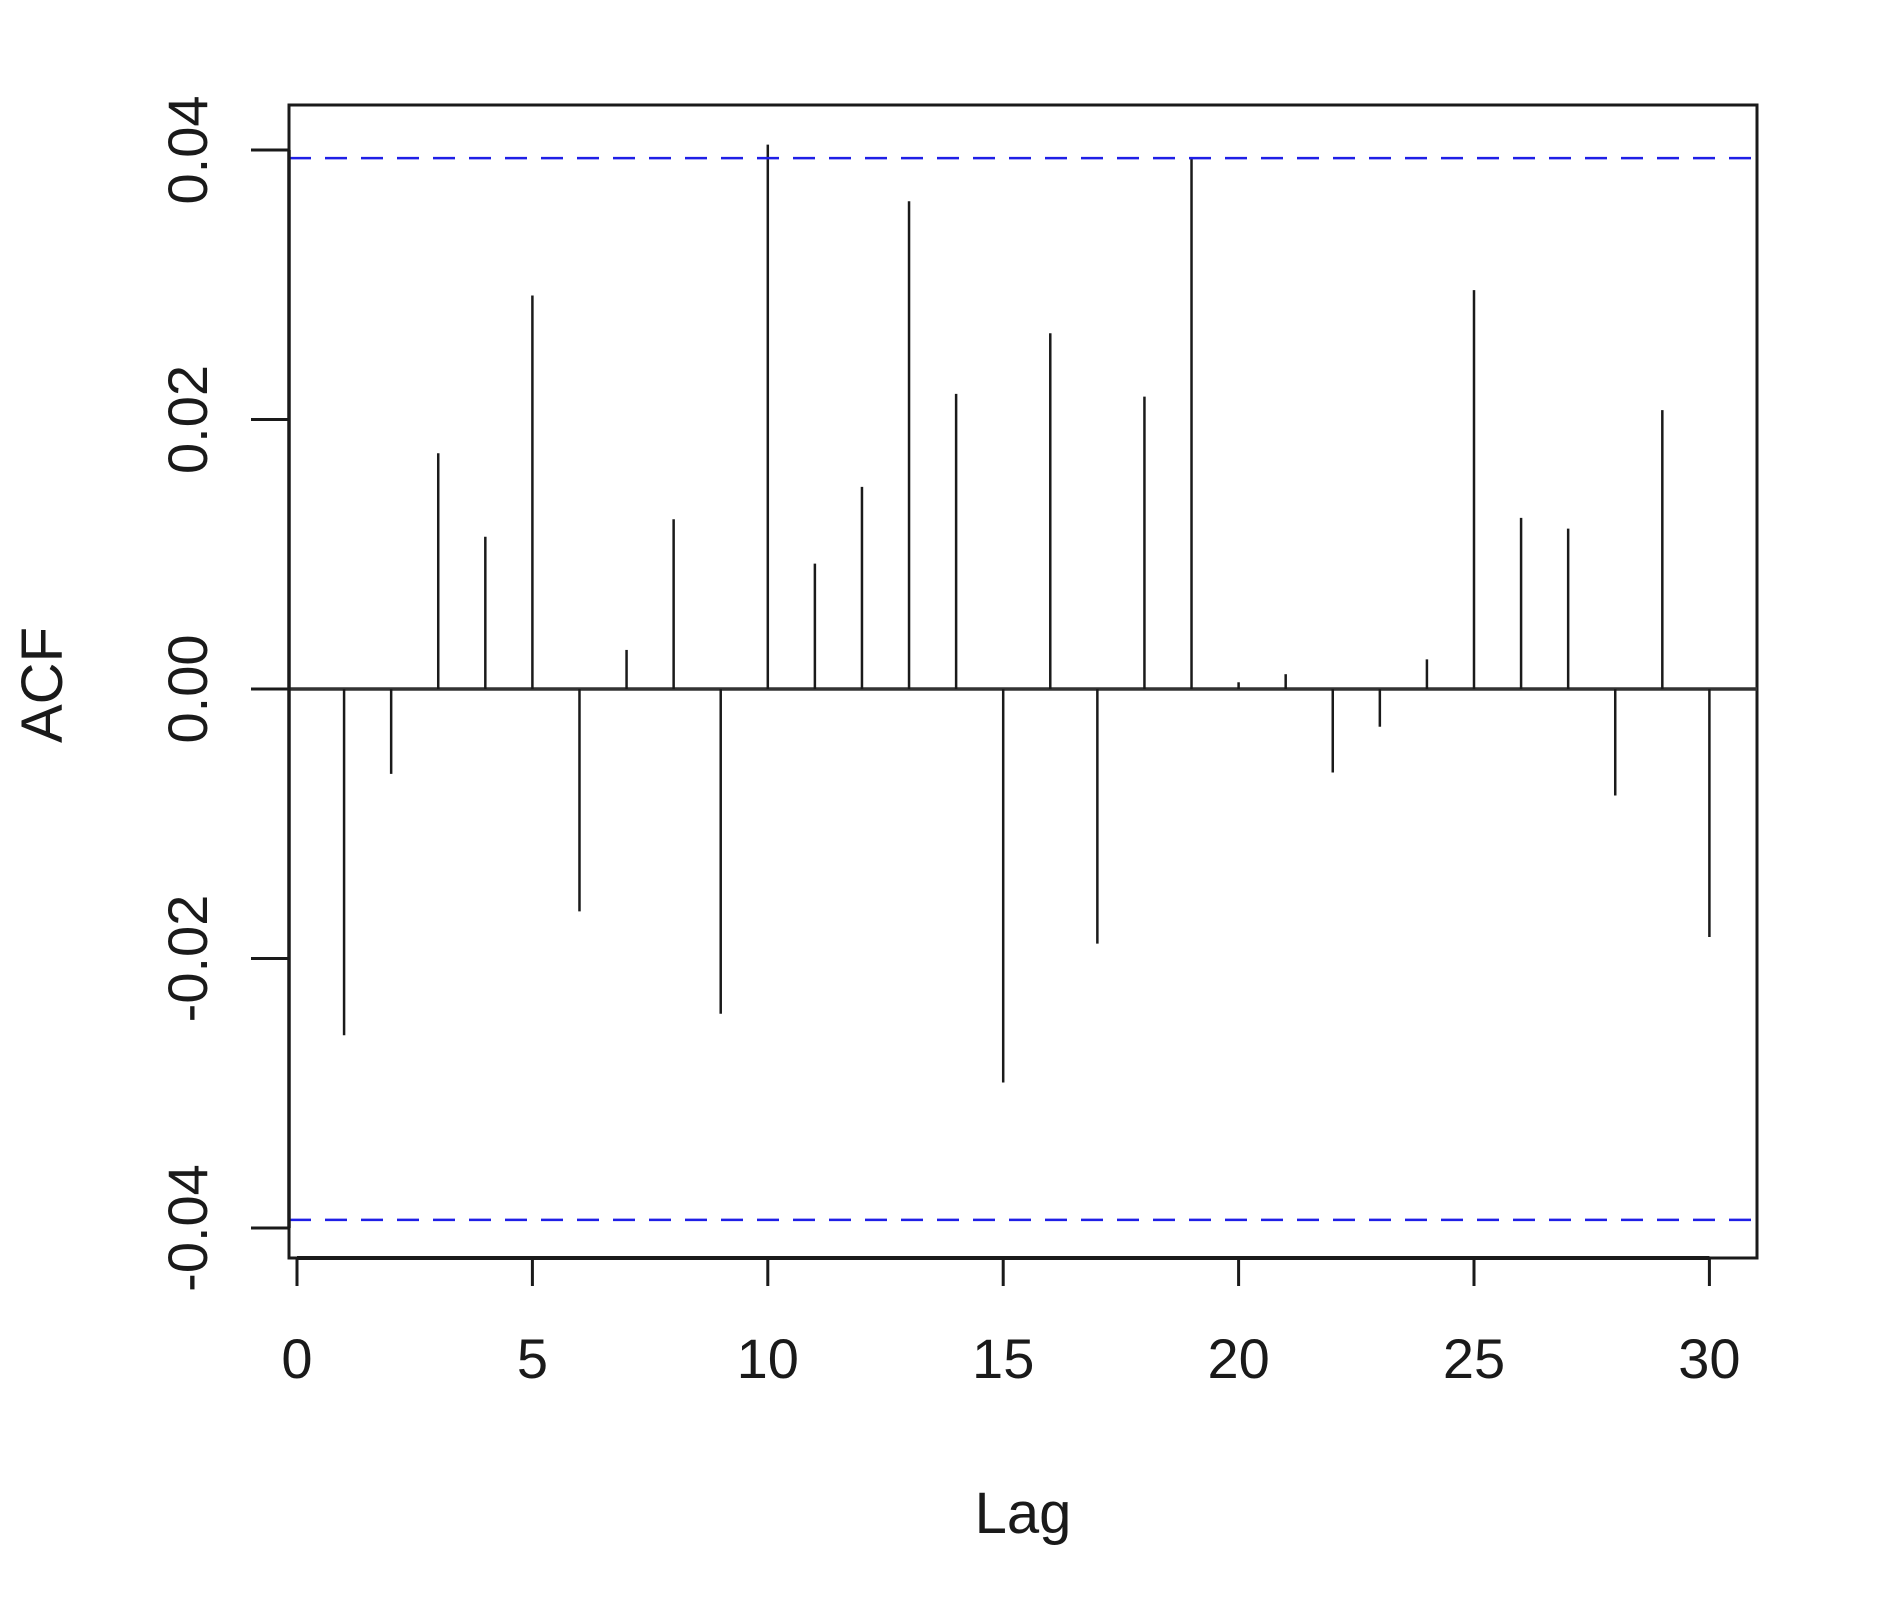 This screenshot has height=1602, width=1894. I want to click on y-tick-label-0.04: 0.04, so click(187, 150).